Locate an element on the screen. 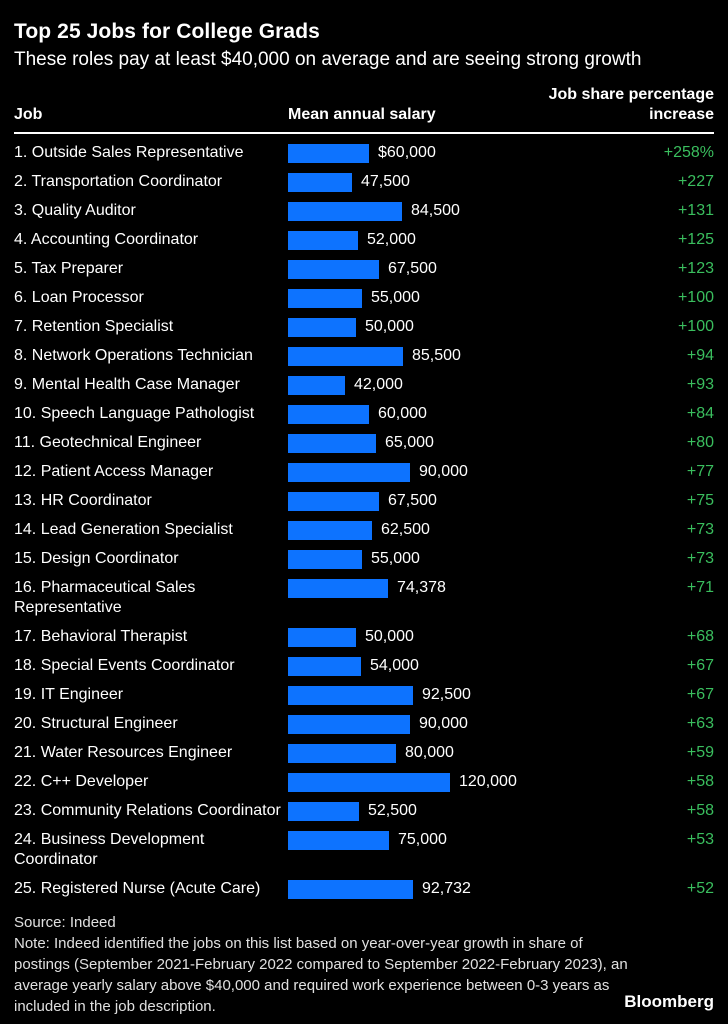 The height and width of the screenshot is (1024, 728). table-row: 19. IT Engineer 92,500 +67 is located at coordinates (364, 695).